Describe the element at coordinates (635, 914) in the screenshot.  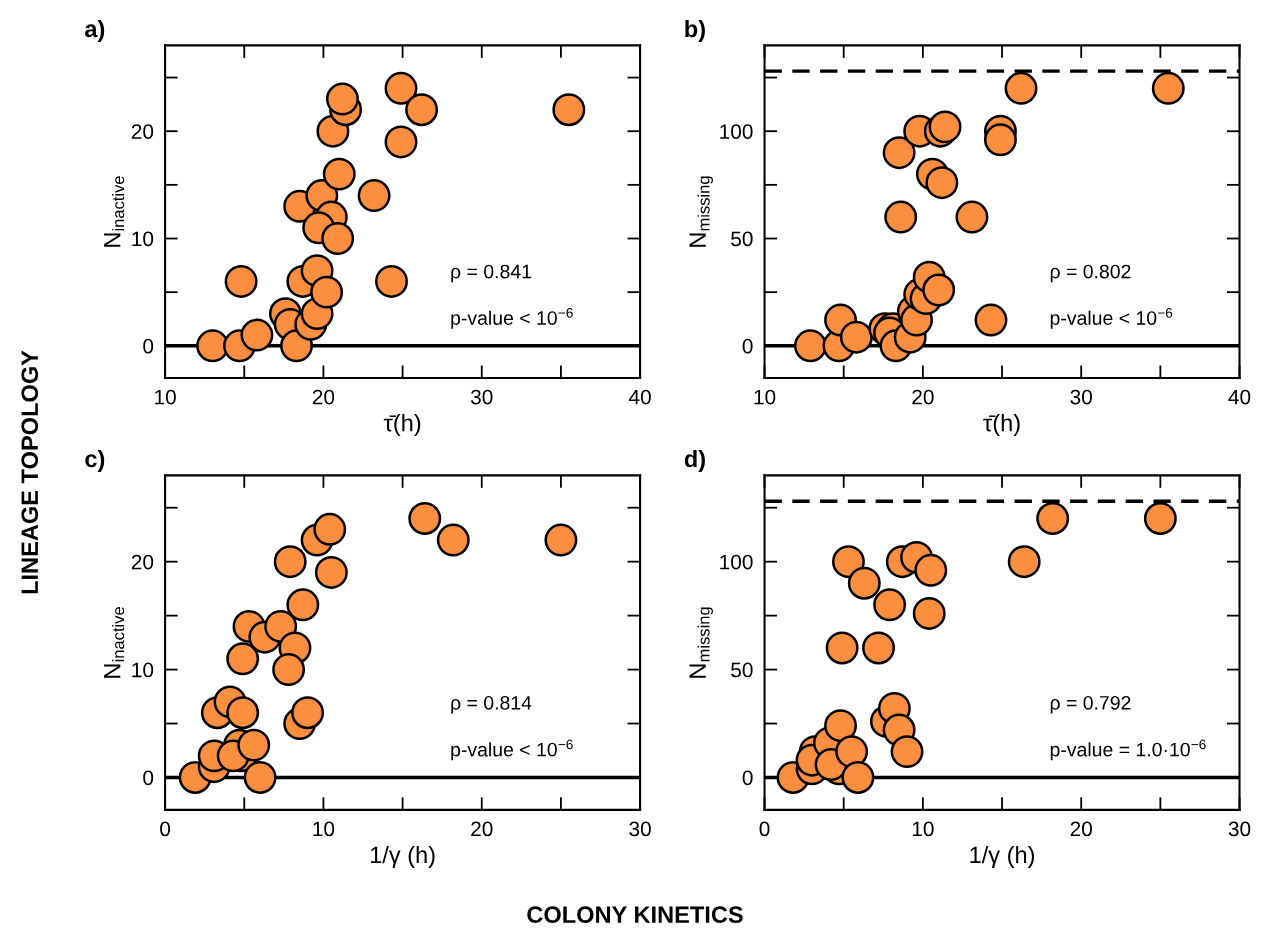
I see `text: COLONY KINETICS` at that location.